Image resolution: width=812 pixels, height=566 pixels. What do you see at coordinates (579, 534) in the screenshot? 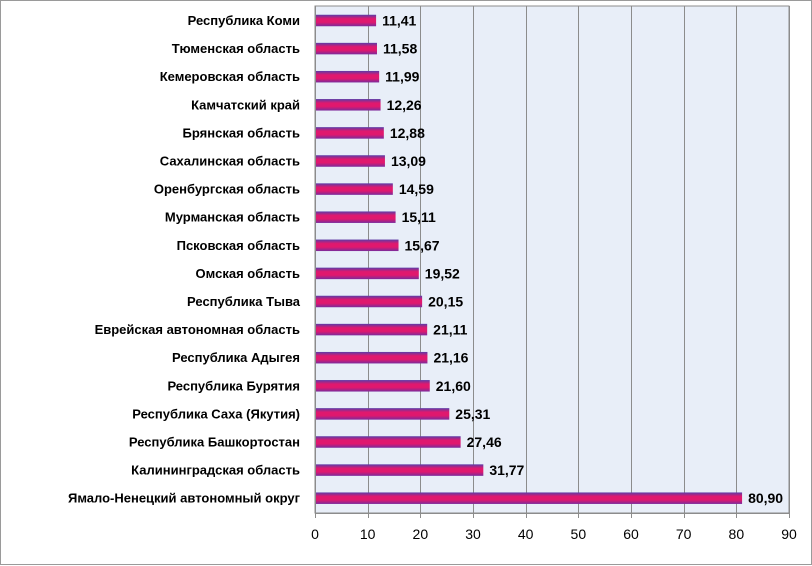
I see `x-tick-label-50: 50` at bounding box center [579, 534].